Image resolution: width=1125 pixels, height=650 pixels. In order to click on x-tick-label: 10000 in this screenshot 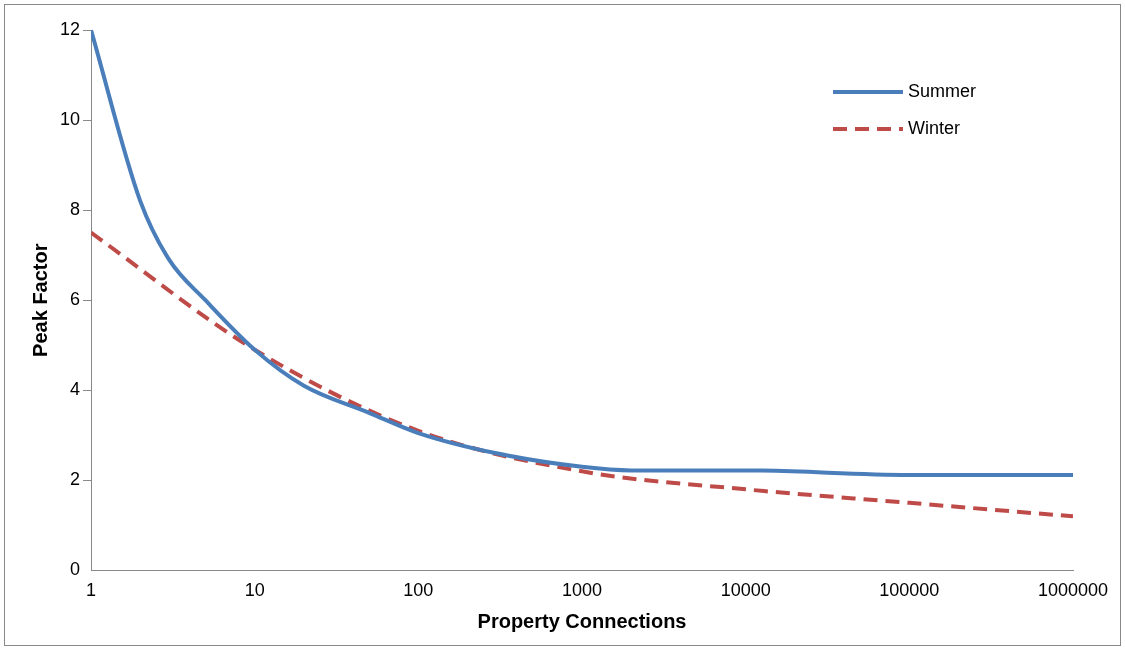, I will do `click(745, 590)`.